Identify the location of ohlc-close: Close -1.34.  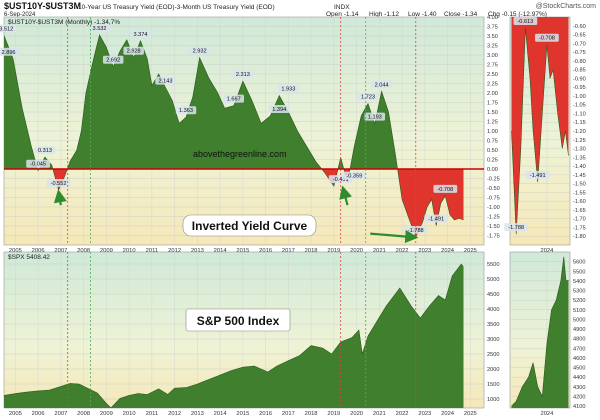
(461, 14).